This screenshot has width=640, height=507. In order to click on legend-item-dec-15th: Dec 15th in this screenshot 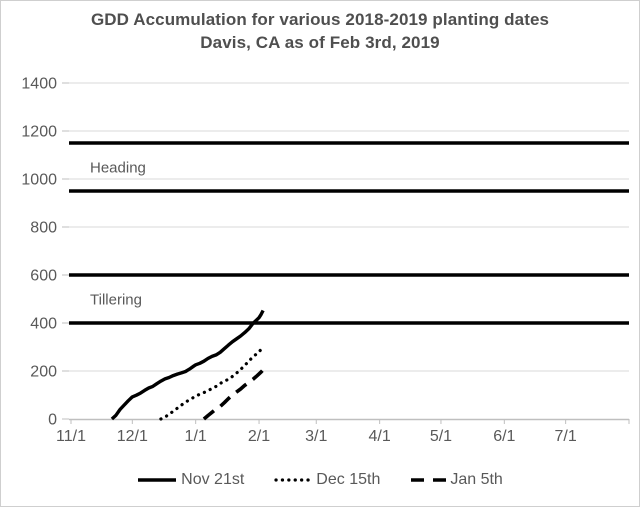, I will do `click(327, 480)`.